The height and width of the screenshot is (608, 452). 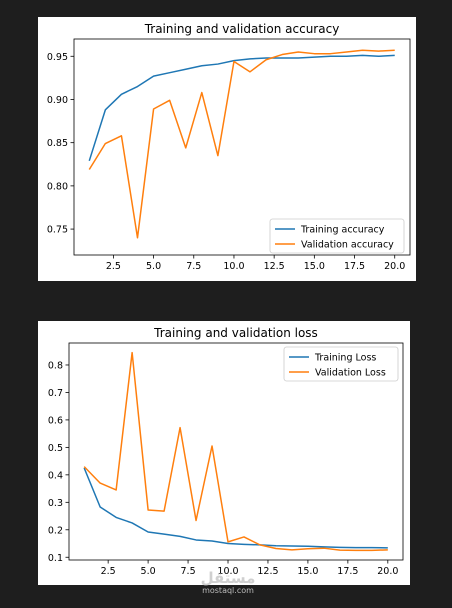 What do you see at coordinates (242, 29) in the screenshot?
I see `chart-title: Training and validation accuracy` at bounding box center [242, 29].